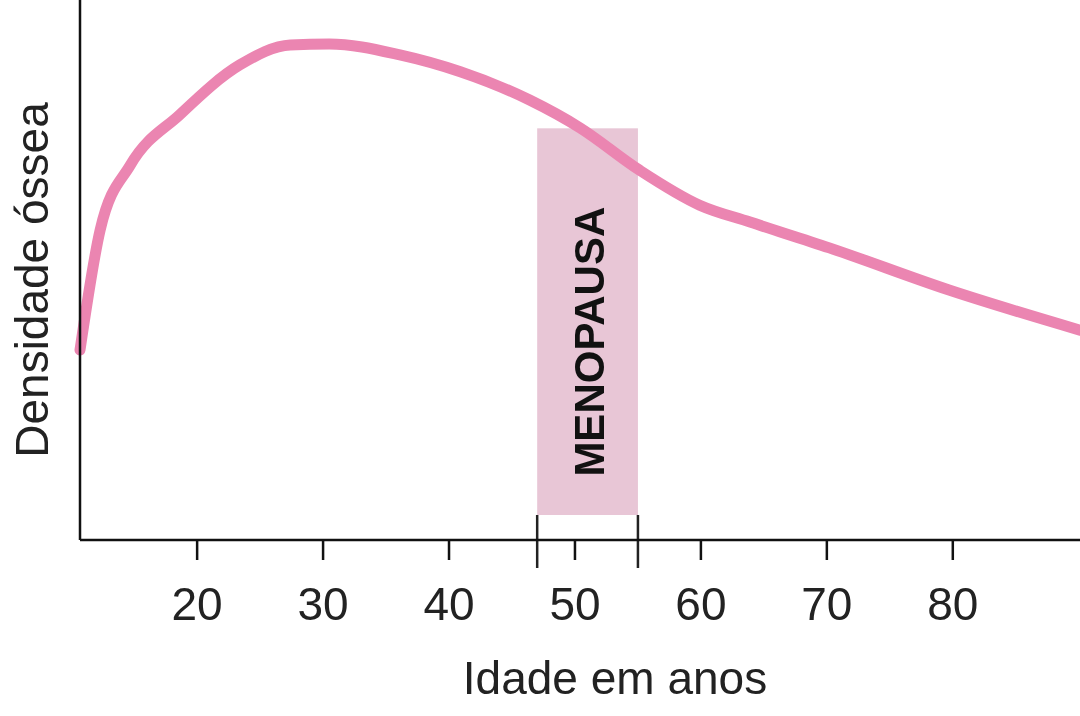 This screenshot has width=1080, height=716. I want to click on x-tick-label: 40, so click(449, 604).